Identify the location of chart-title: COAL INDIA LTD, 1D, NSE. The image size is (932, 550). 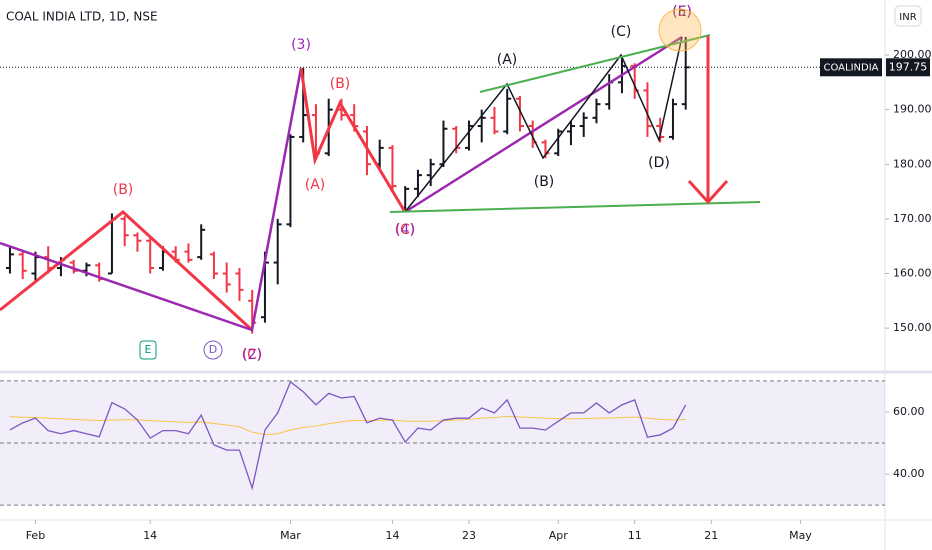
(82, 17).